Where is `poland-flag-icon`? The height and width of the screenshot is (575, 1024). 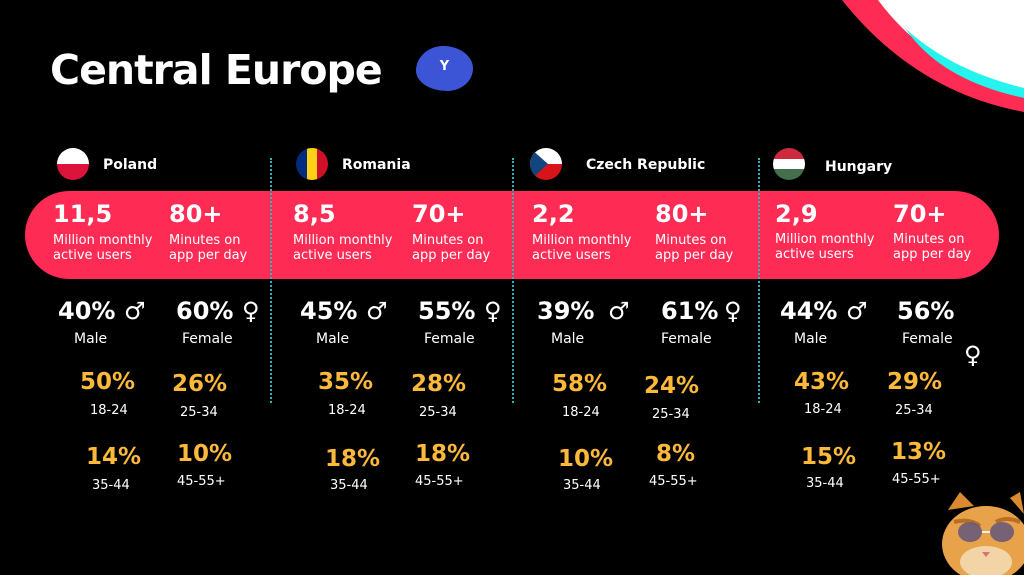 poland-flag-icon is located at coordinates (73, 164).